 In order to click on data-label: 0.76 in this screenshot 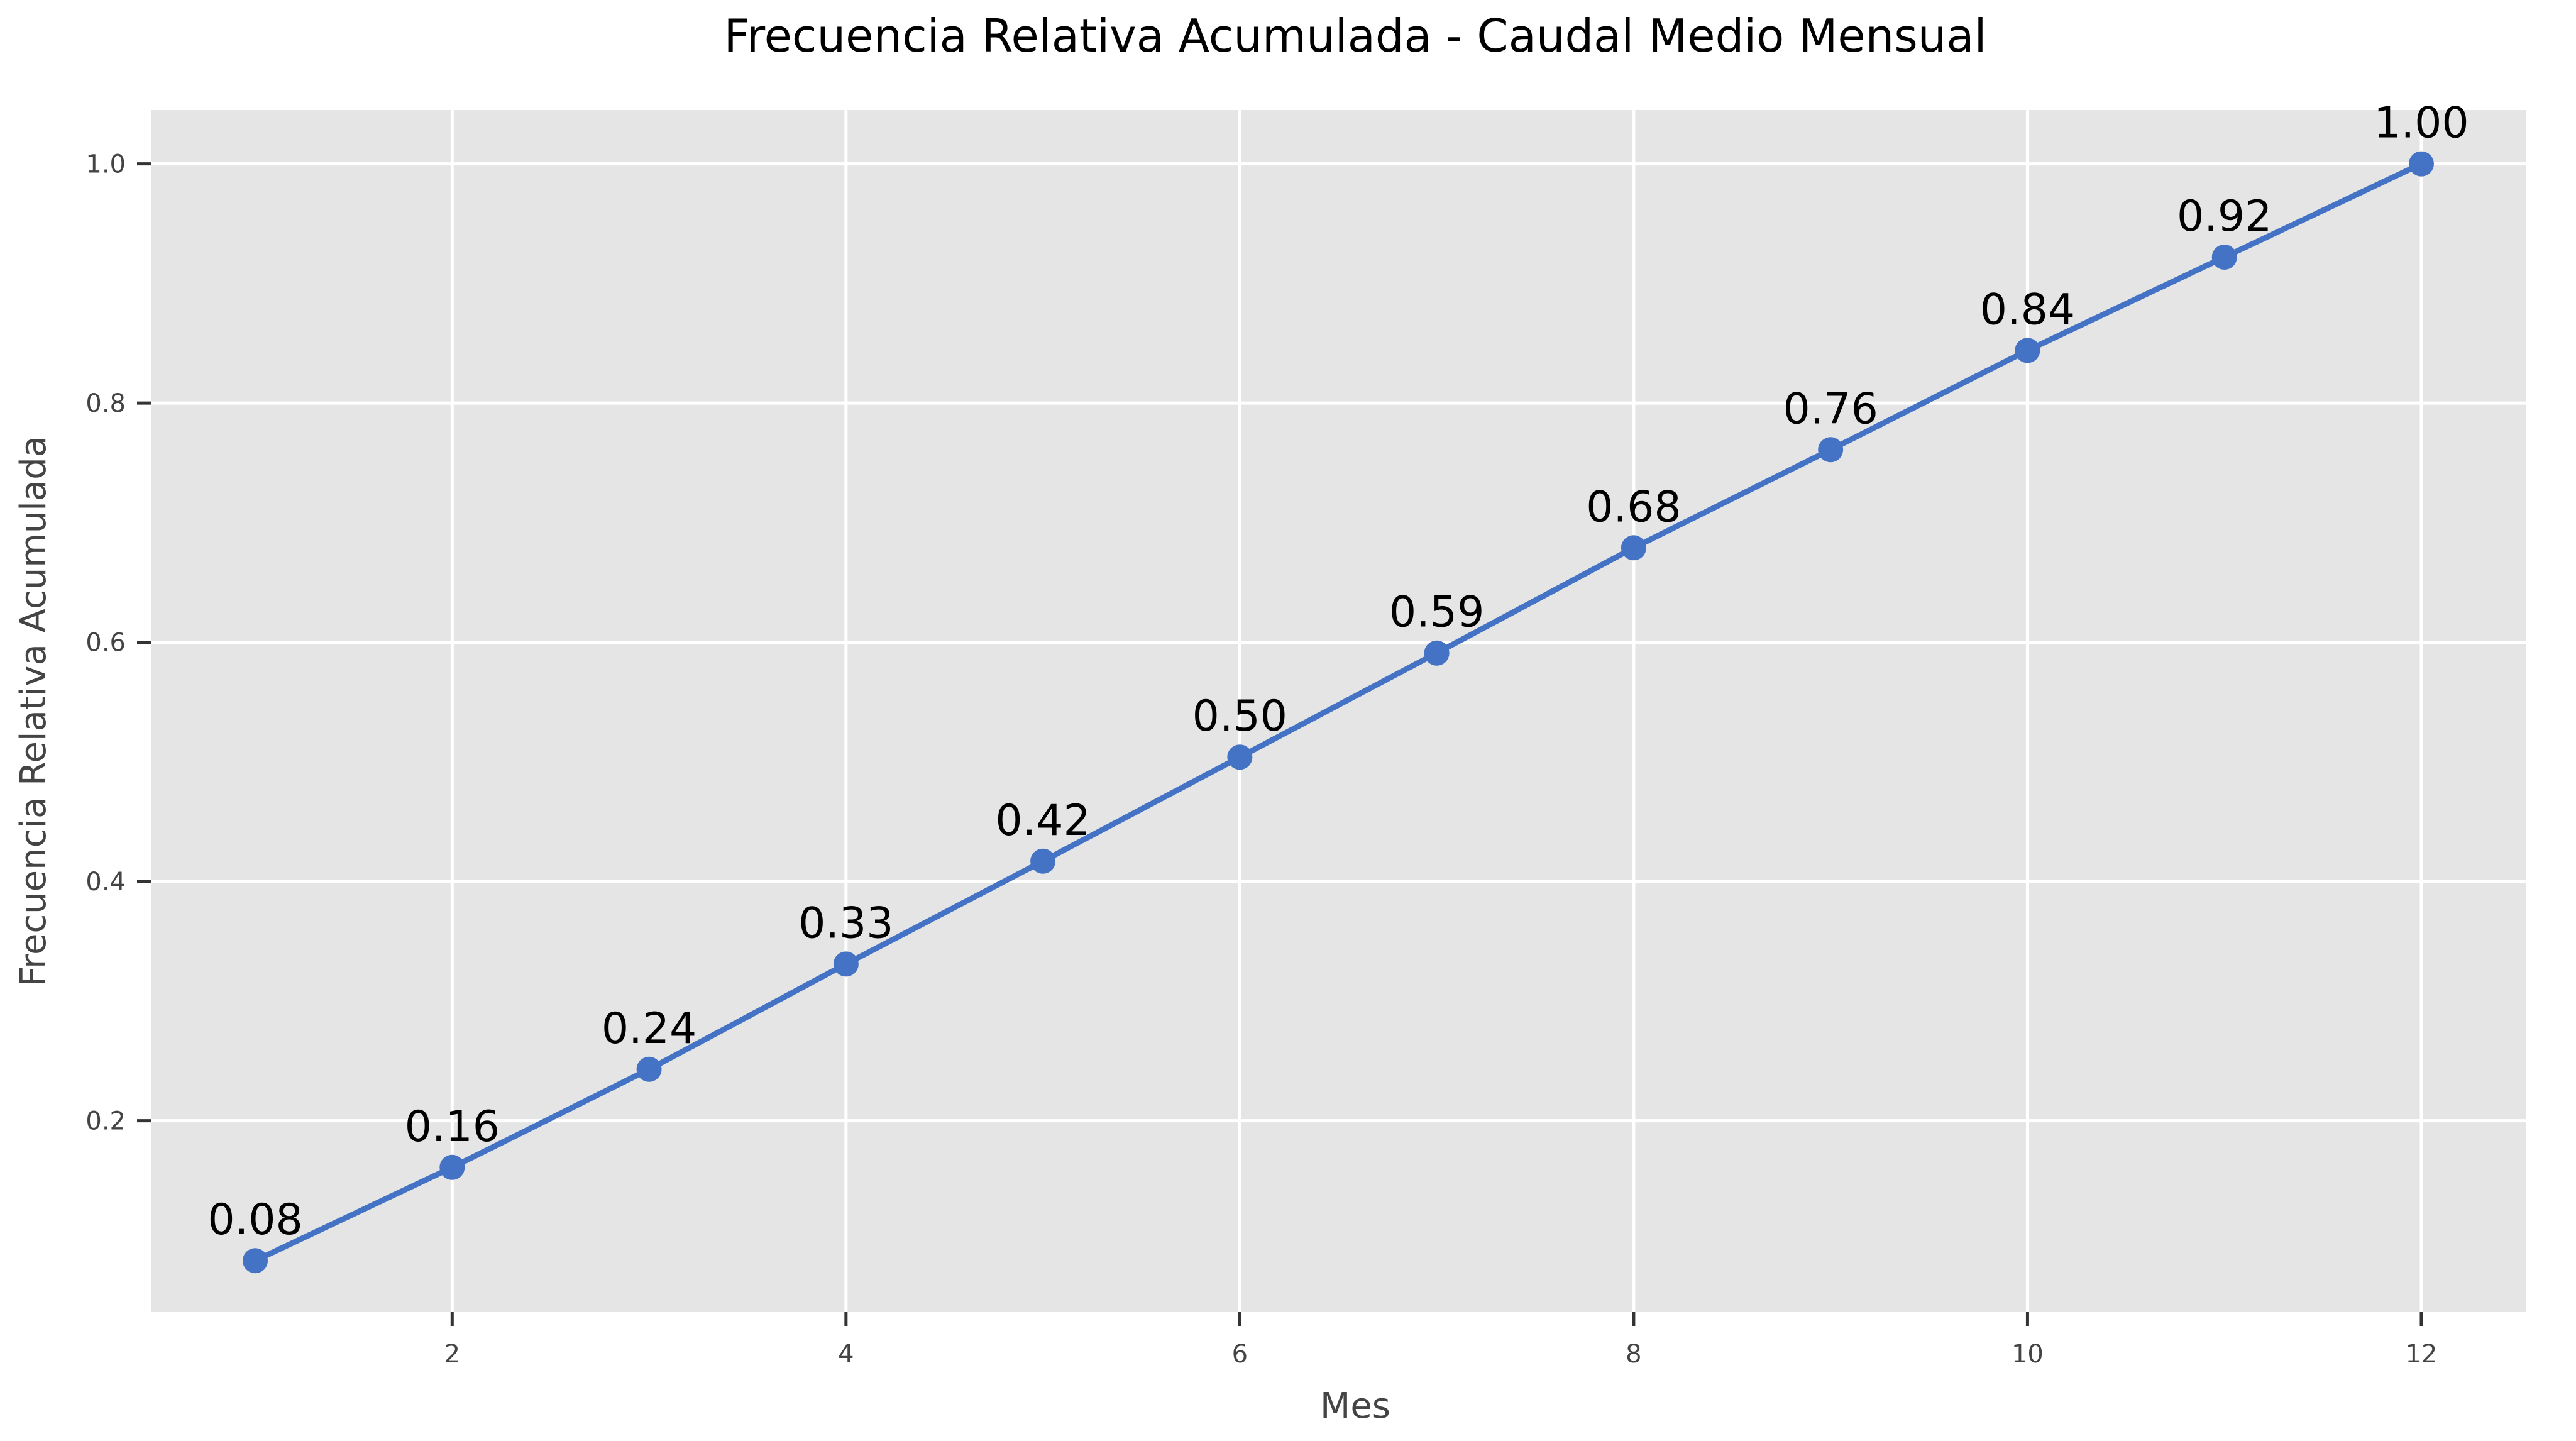, I will do `click(1831, 409)`.